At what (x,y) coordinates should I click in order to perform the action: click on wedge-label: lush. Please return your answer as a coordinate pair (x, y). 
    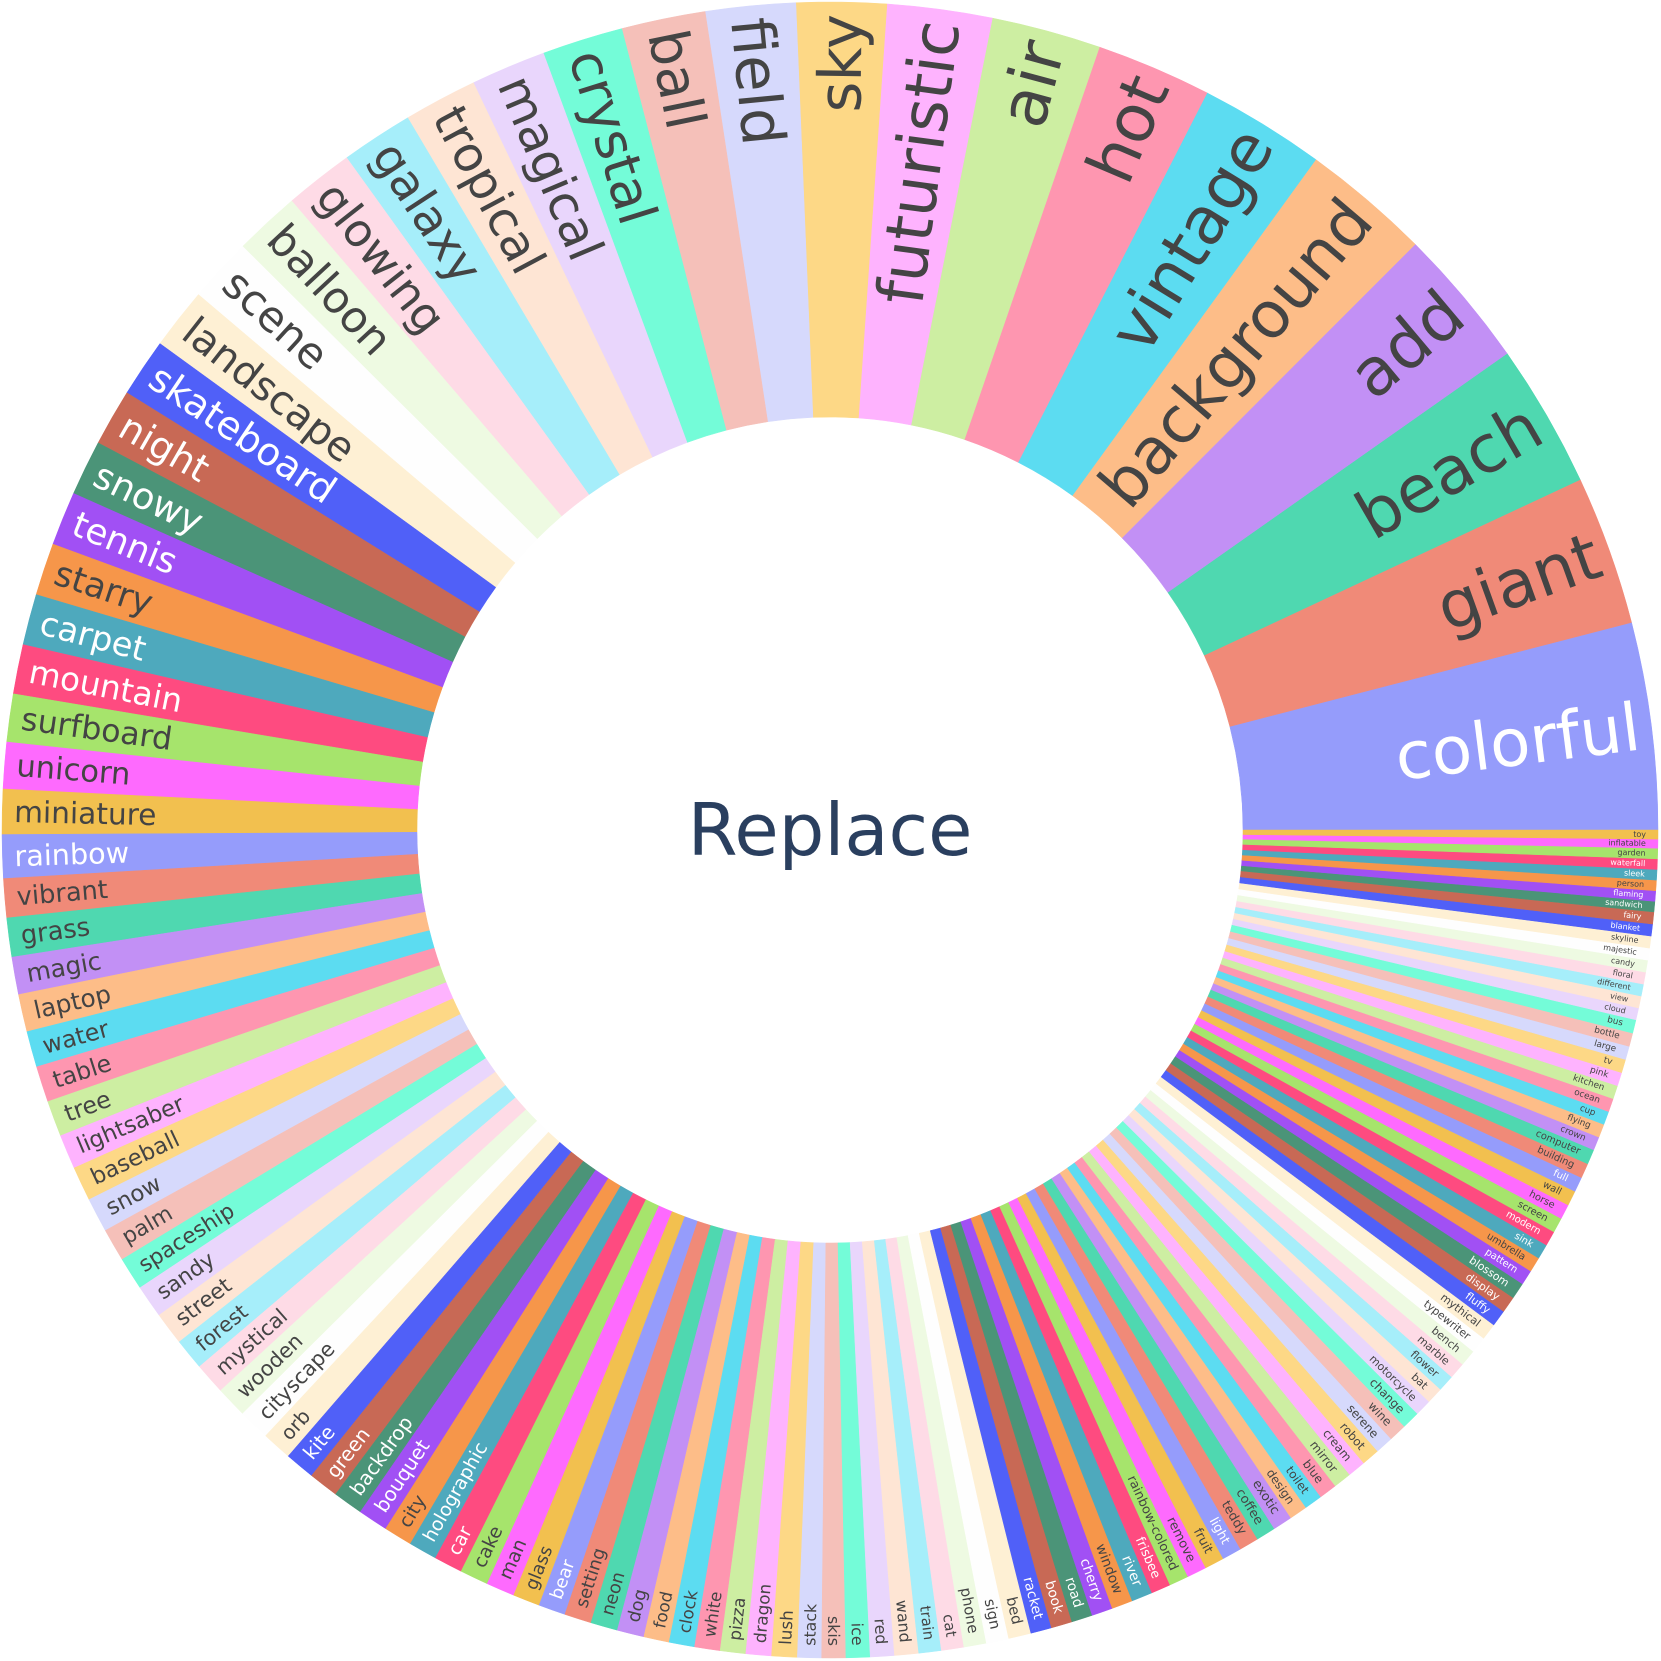
    Looking at the image, I should click on (786, 1628).